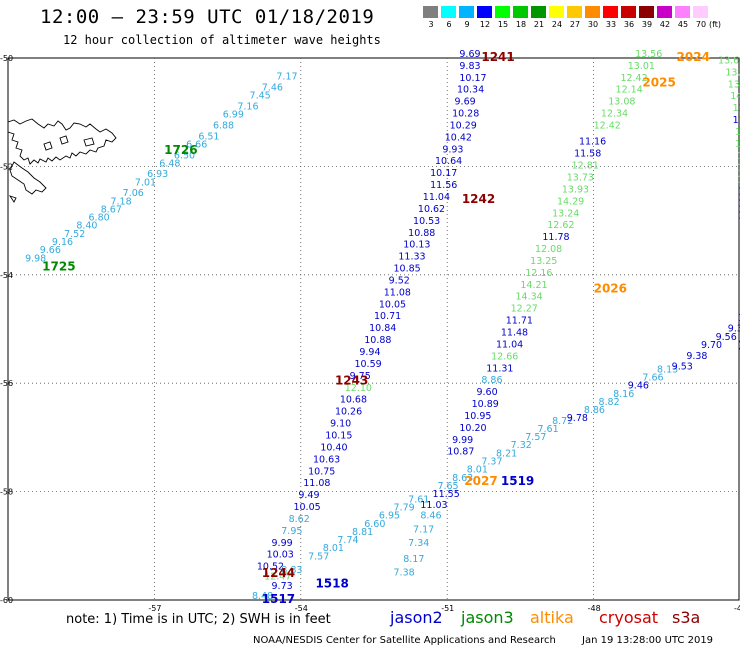 This screenshot has width=740, height=650. Describe the element at coordinates (686, 617) in the screenshot. I see `satellite-s3a: s3a` at that location.